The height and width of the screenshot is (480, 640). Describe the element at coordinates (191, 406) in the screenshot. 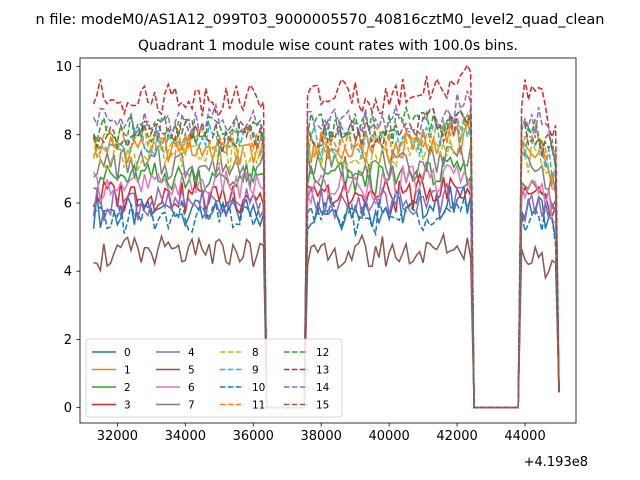

I see `legend-label-7: 7` at that location.